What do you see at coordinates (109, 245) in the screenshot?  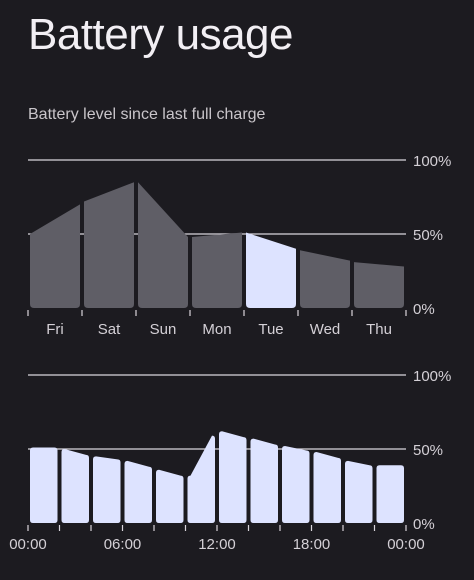 I see `day-bar-sat` at bounding box center [109, 245].